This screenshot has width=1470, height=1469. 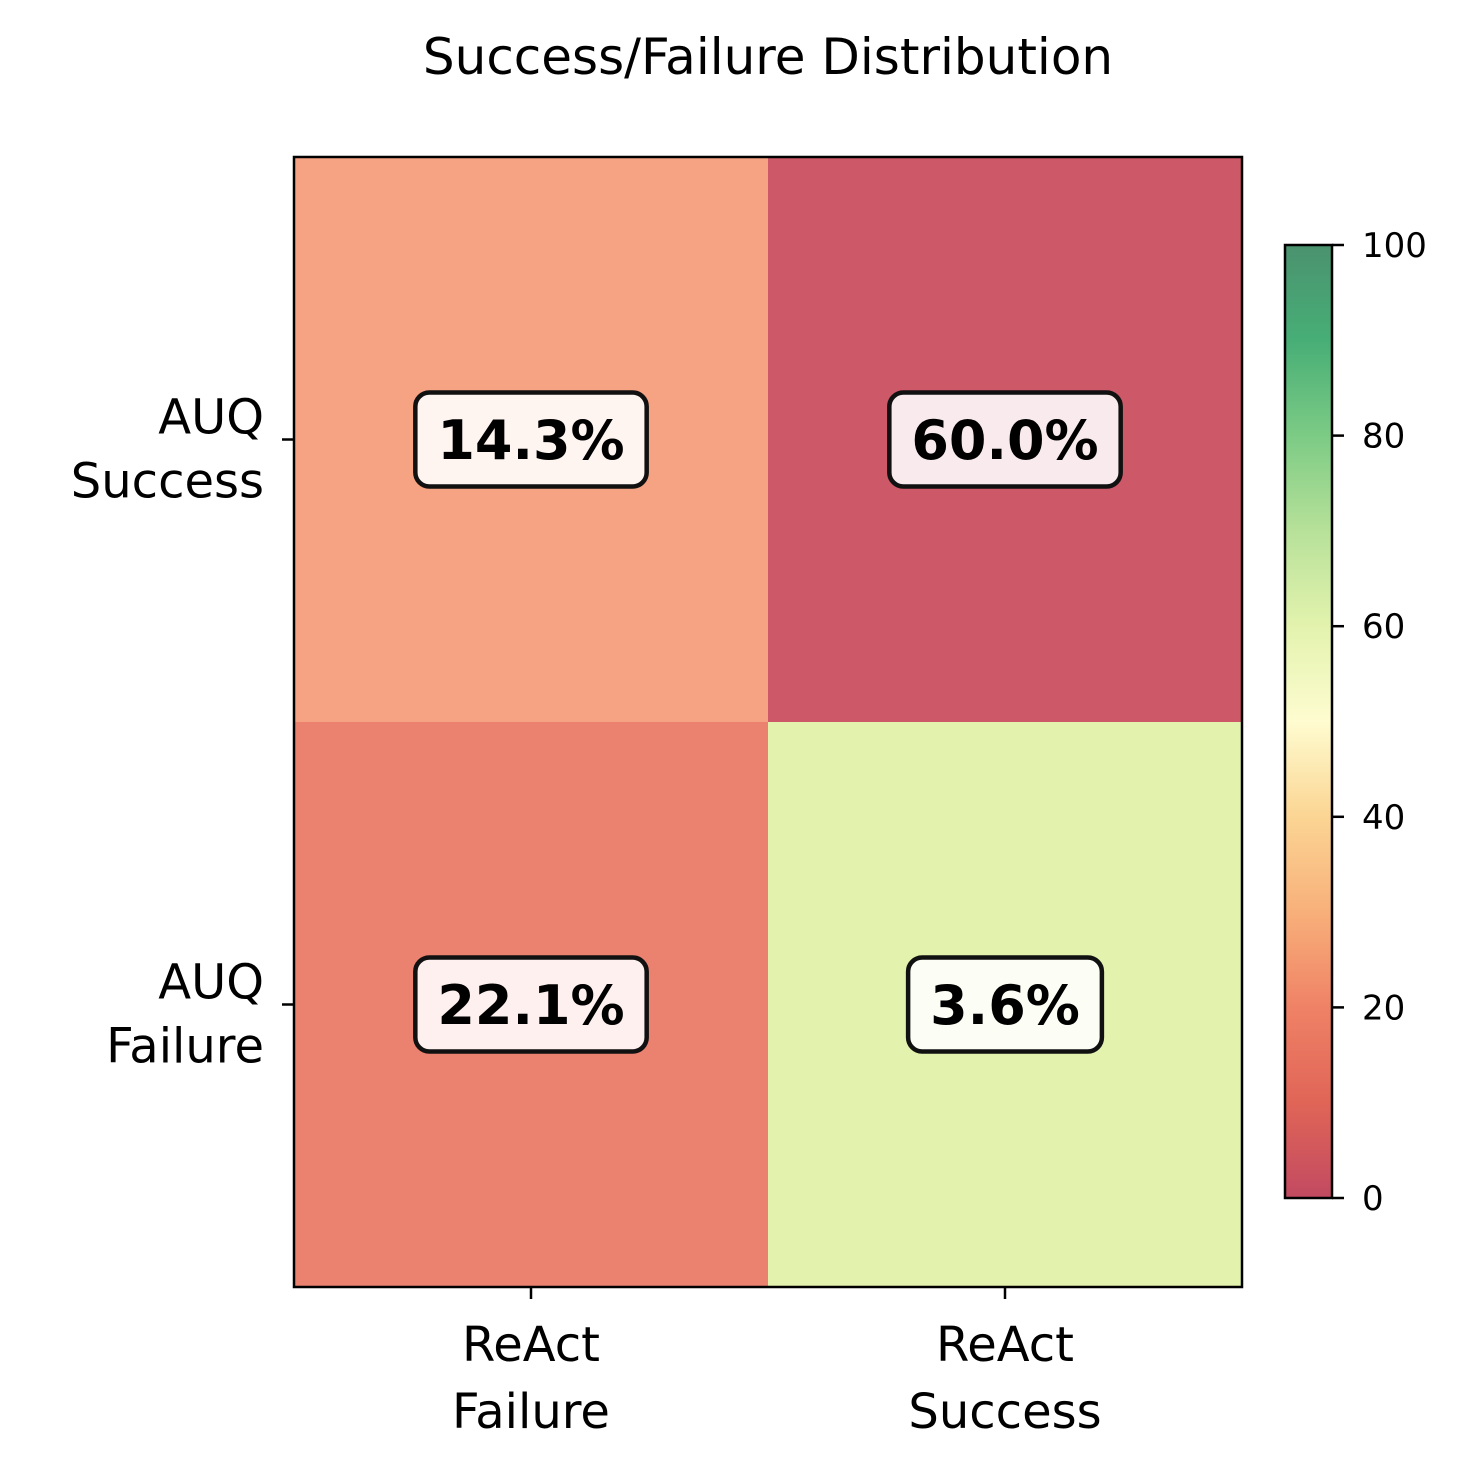 What do you see at coordinates (185, 1015) in the screenshot?
I see `y-tick-label: AUQ Failure` at bounding box center [185, 1015].